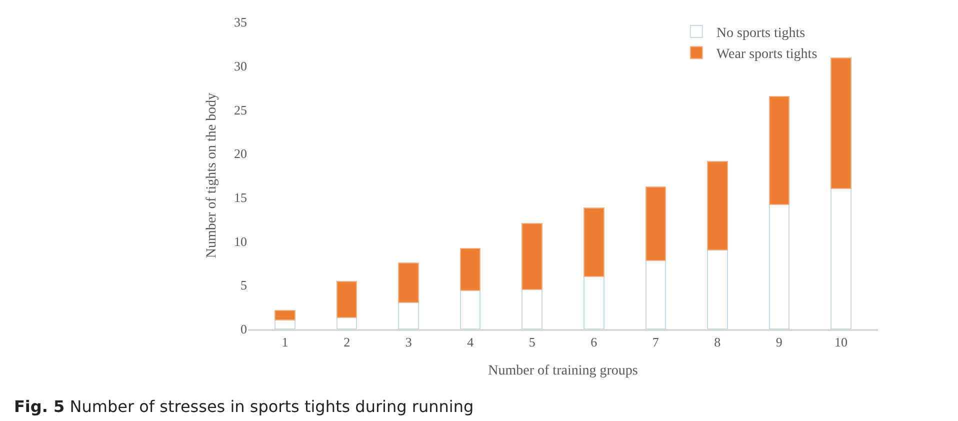 This screenshot has height=421, width=958. Describe the element at coordinates (240, 154) in the screenshot. I see `y-tick-label: 20` at that location.